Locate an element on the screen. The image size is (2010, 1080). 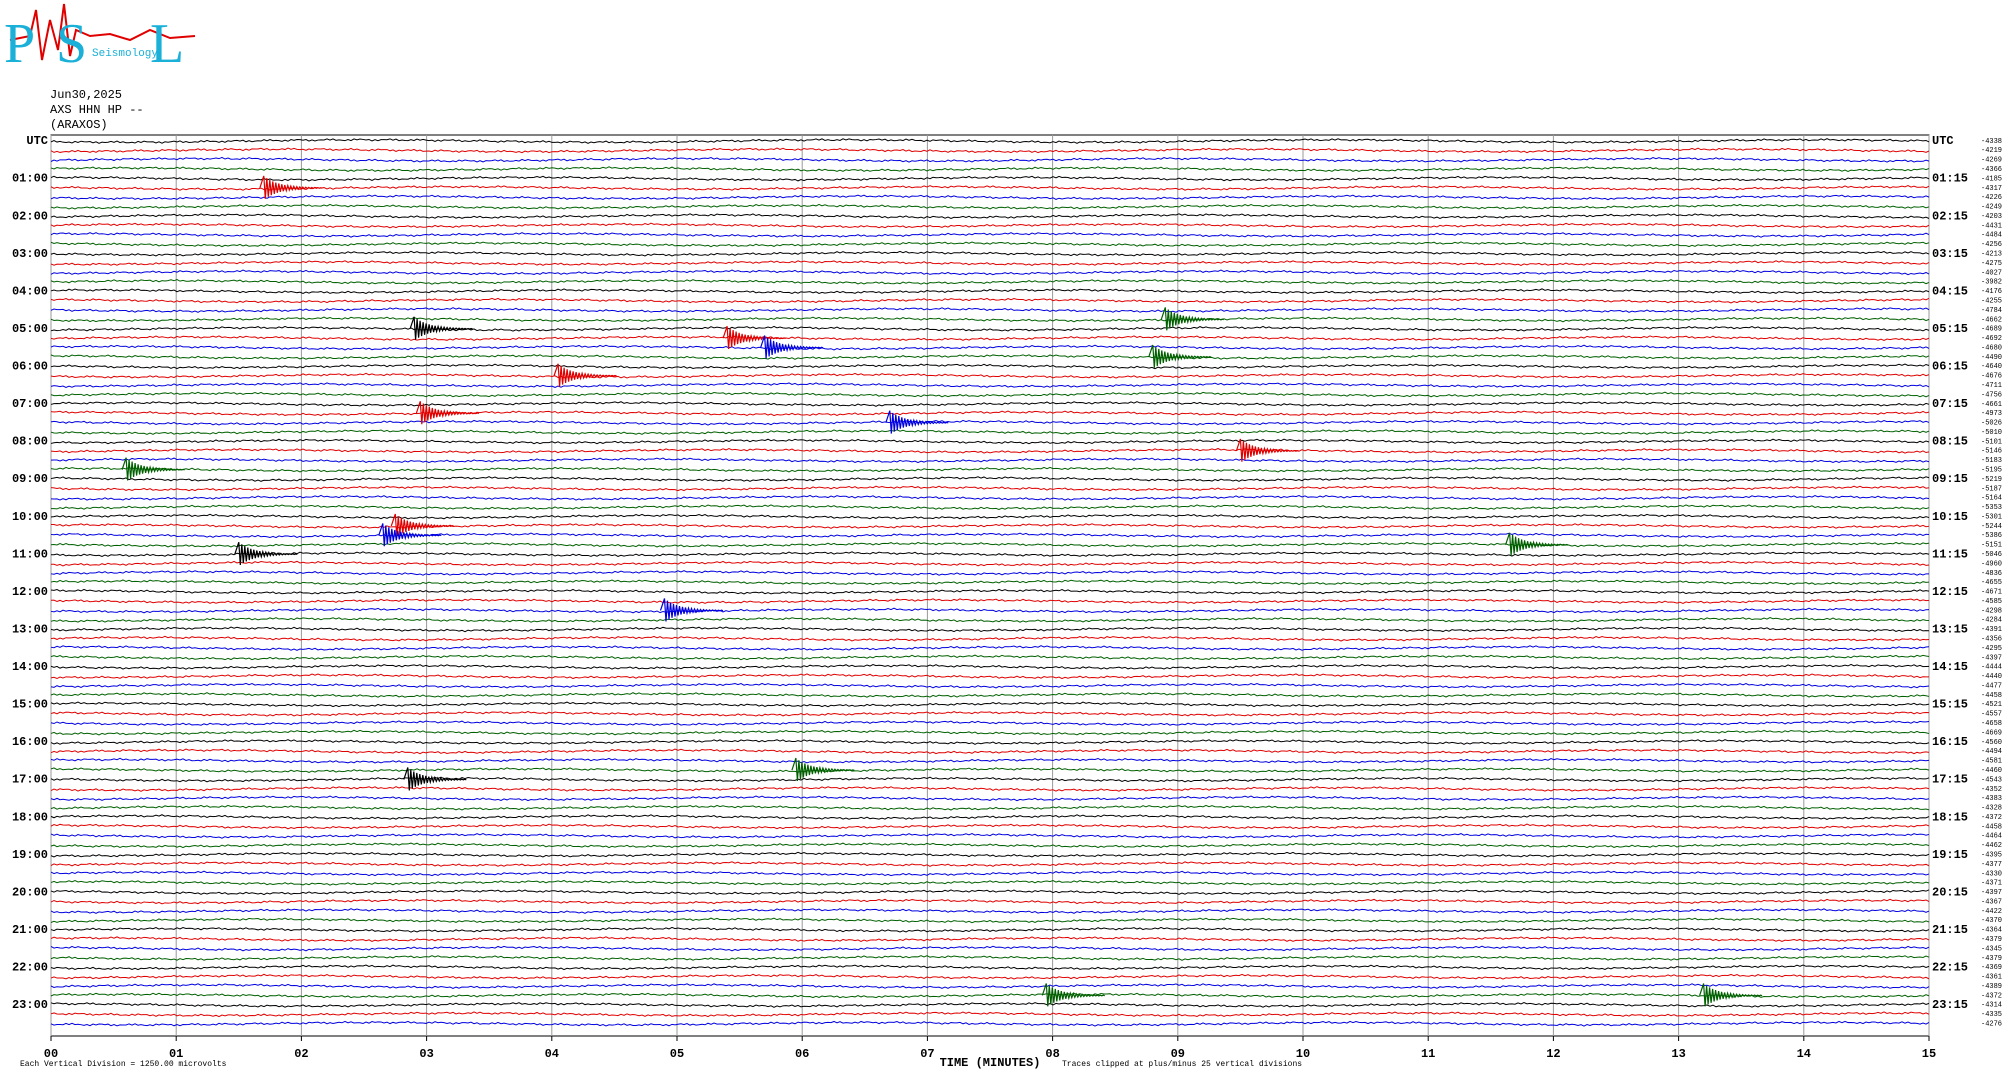
trace-offset-label: -4356 is located at coordinates (1991, 640).